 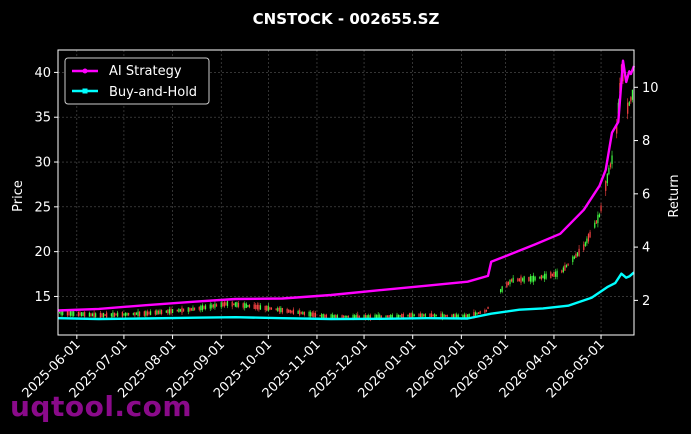 What do you see at coordinates (153, 92) in the screenshot?
I see `legend-label-buy-and-hold: Buy-and-Hold` at bounding box center [153, 92].